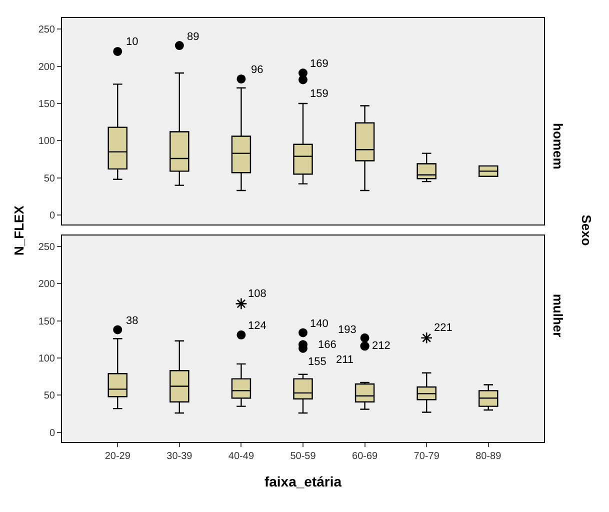 This screenshot has width=609, height=512. I want to click on x-tick-label: 80-89, so click(489, 456).